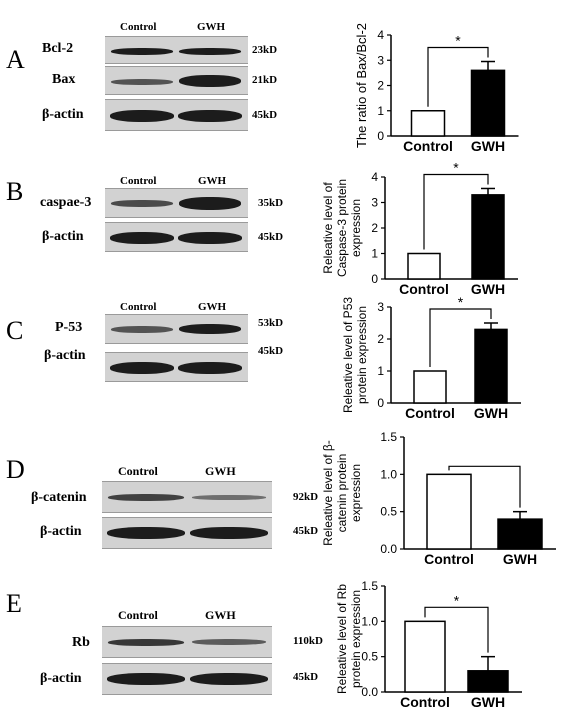 The image size is (569, 715). I want to click on molecular-weight: 21kD, so click(265, 80).